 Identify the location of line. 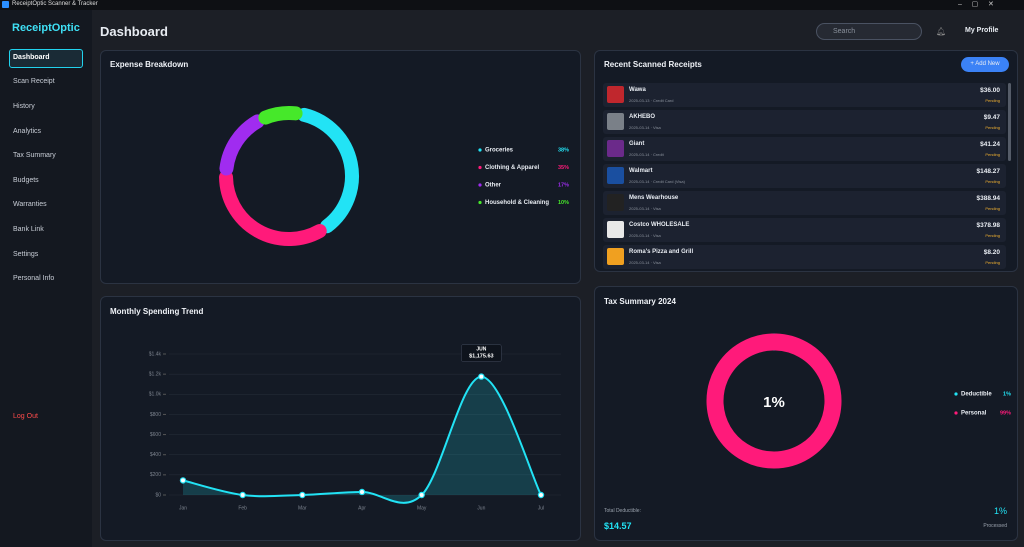
(362, 439).